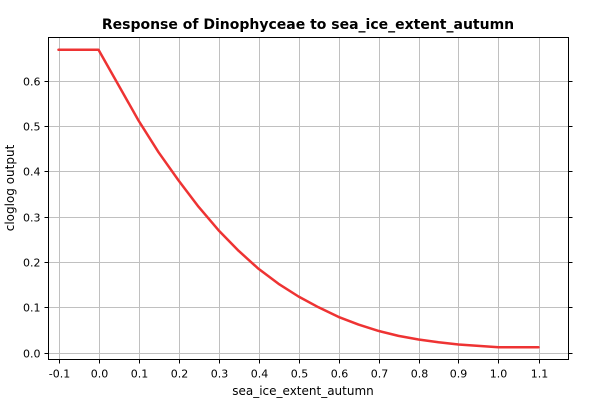 This screenshot has width=600, height=400. I want to click on x-tick-label: 0.0, so click(100, 374).